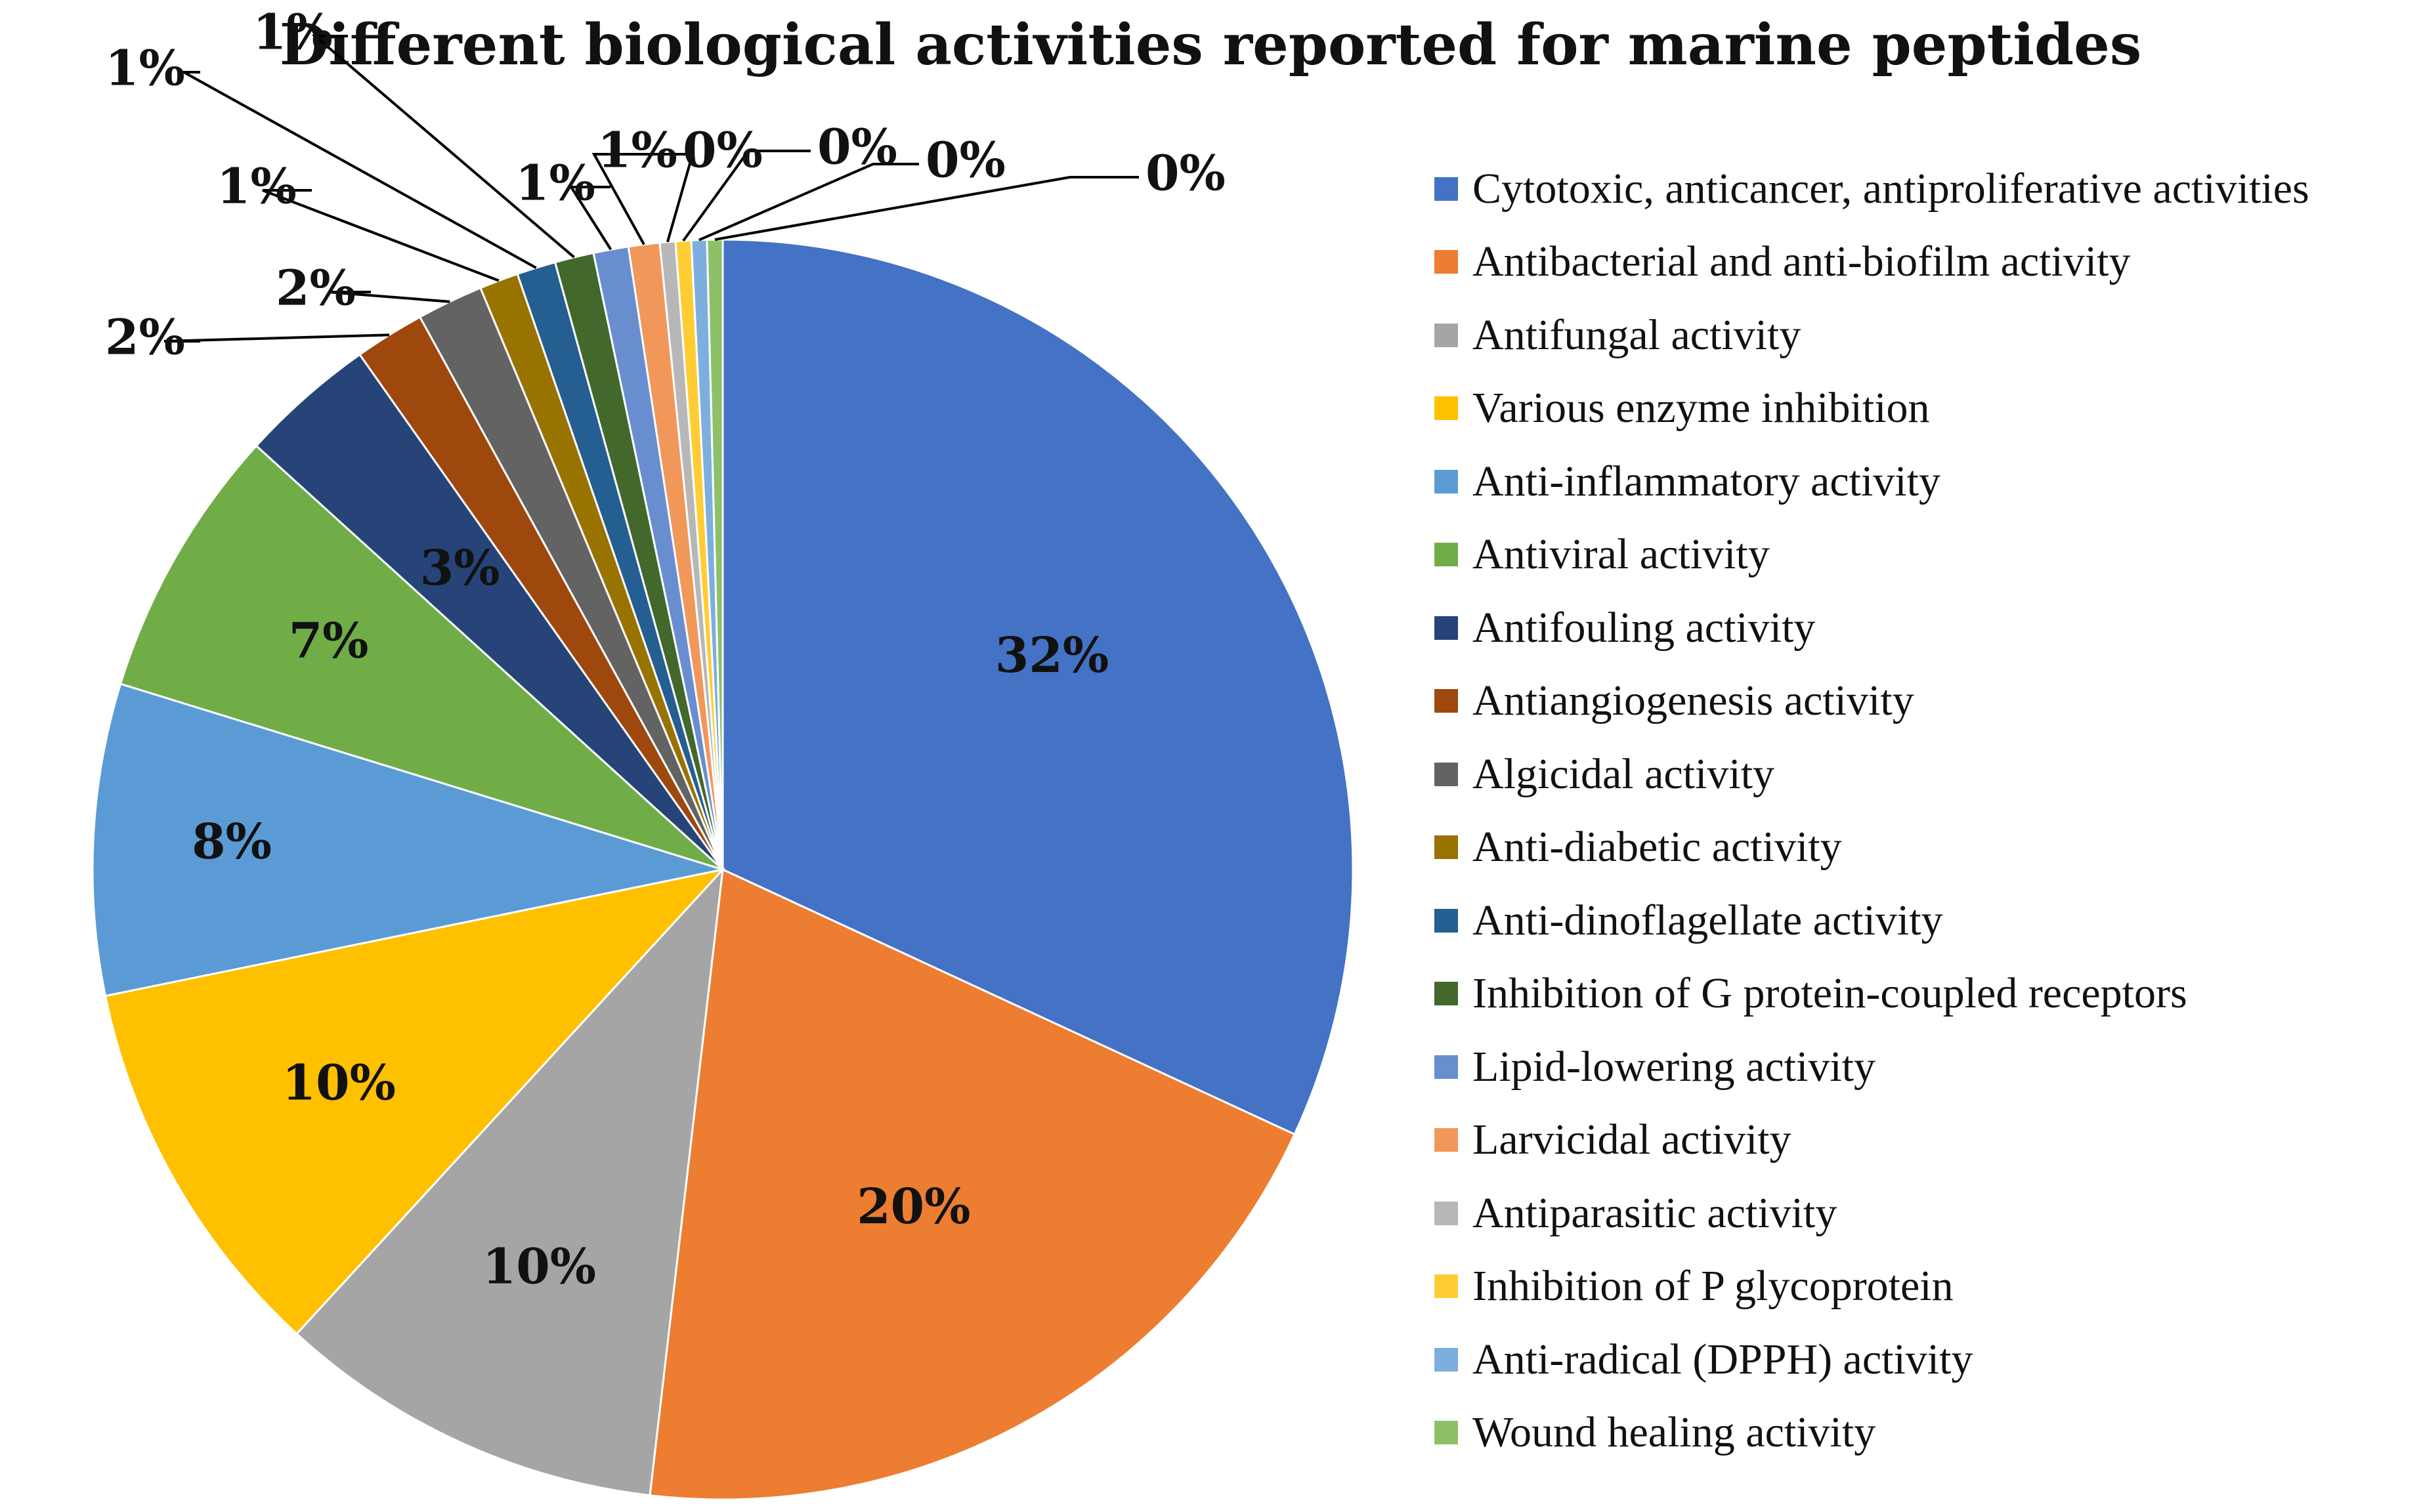 The image size is (2421, 1512). What do you see at coordinates (1722, 1359) in the screenshot?
I see `legend-label: Anti-radical (DPPH) activity` at bounding box center [1722, 1359].